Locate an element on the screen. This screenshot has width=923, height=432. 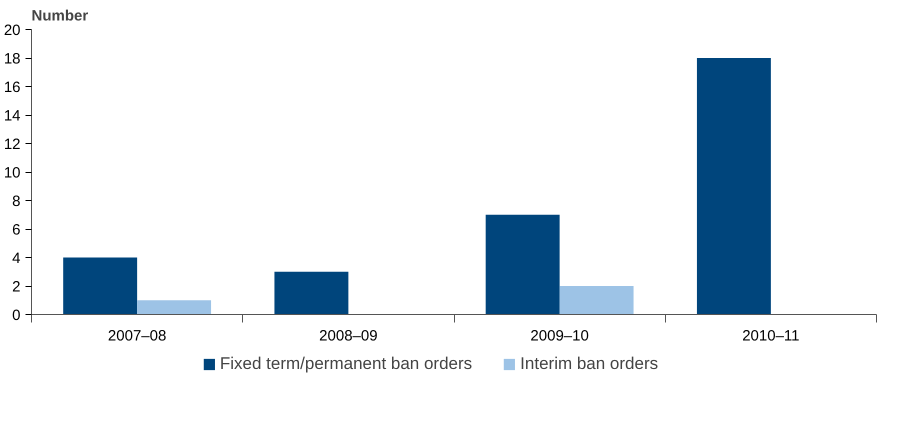
y-tick-label: 0 is located at coordinates (16, 315).